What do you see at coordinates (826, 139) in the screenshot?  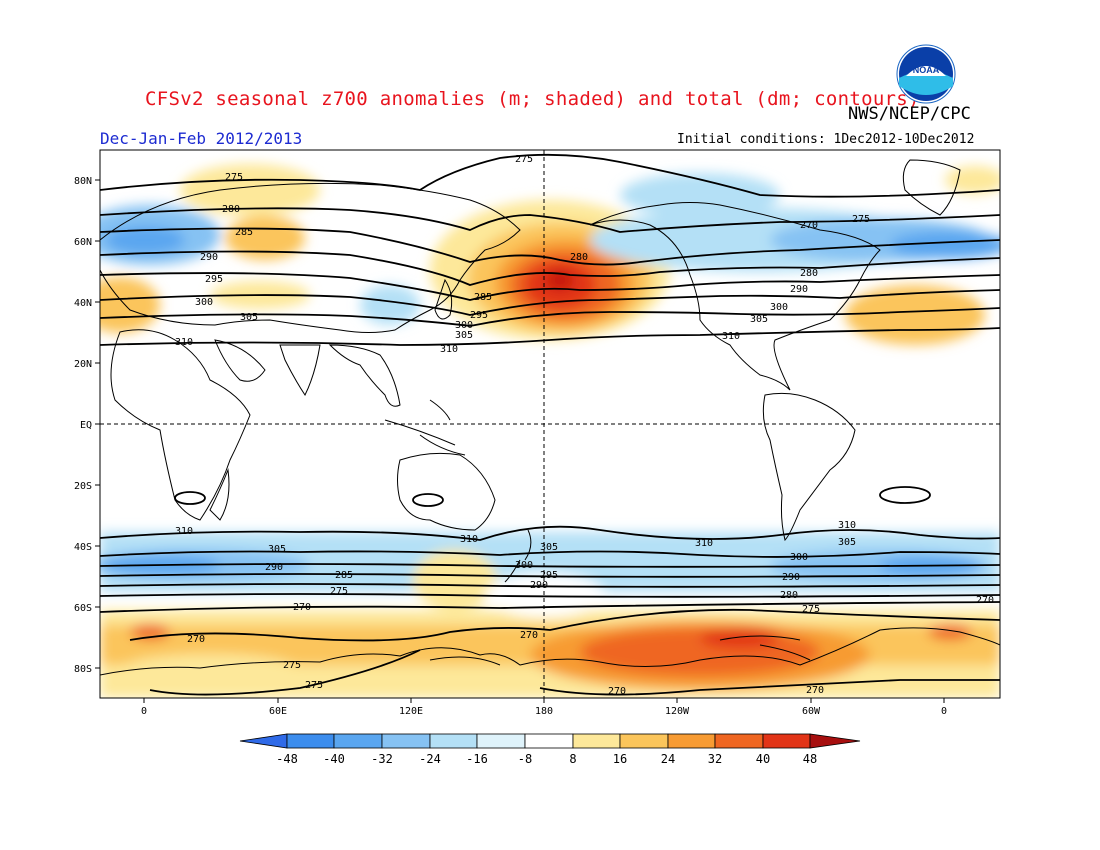 I see `initial-conditions-label: Initial conditions: 1Dec2012-10Dec2012` at bounding box center [826, 139].